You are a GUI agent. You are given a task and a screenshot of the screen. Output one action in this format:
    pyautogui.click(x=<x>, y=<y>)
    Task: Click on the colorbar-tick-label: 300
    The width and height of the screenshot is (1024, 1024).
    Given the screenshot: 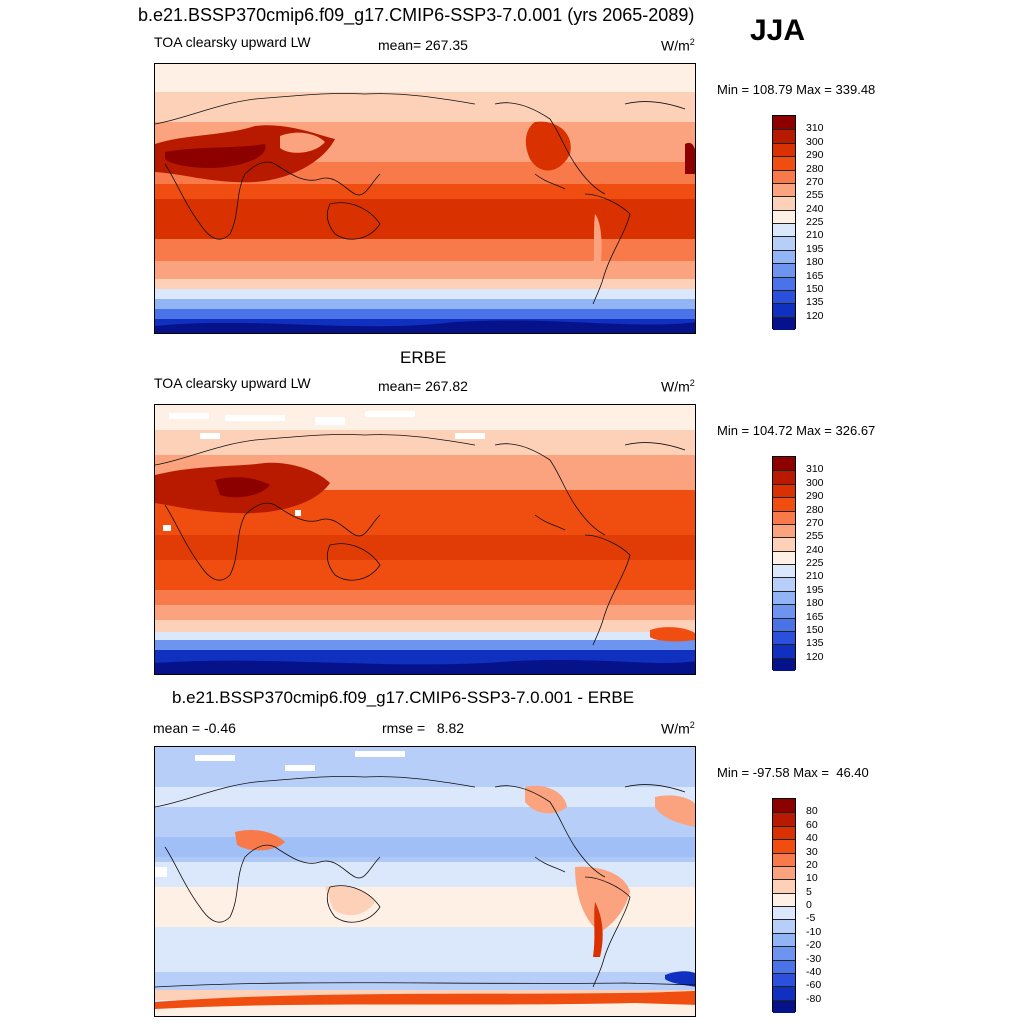 What is the action you would take?
    pyautogui.click(x=815, y=141)
    